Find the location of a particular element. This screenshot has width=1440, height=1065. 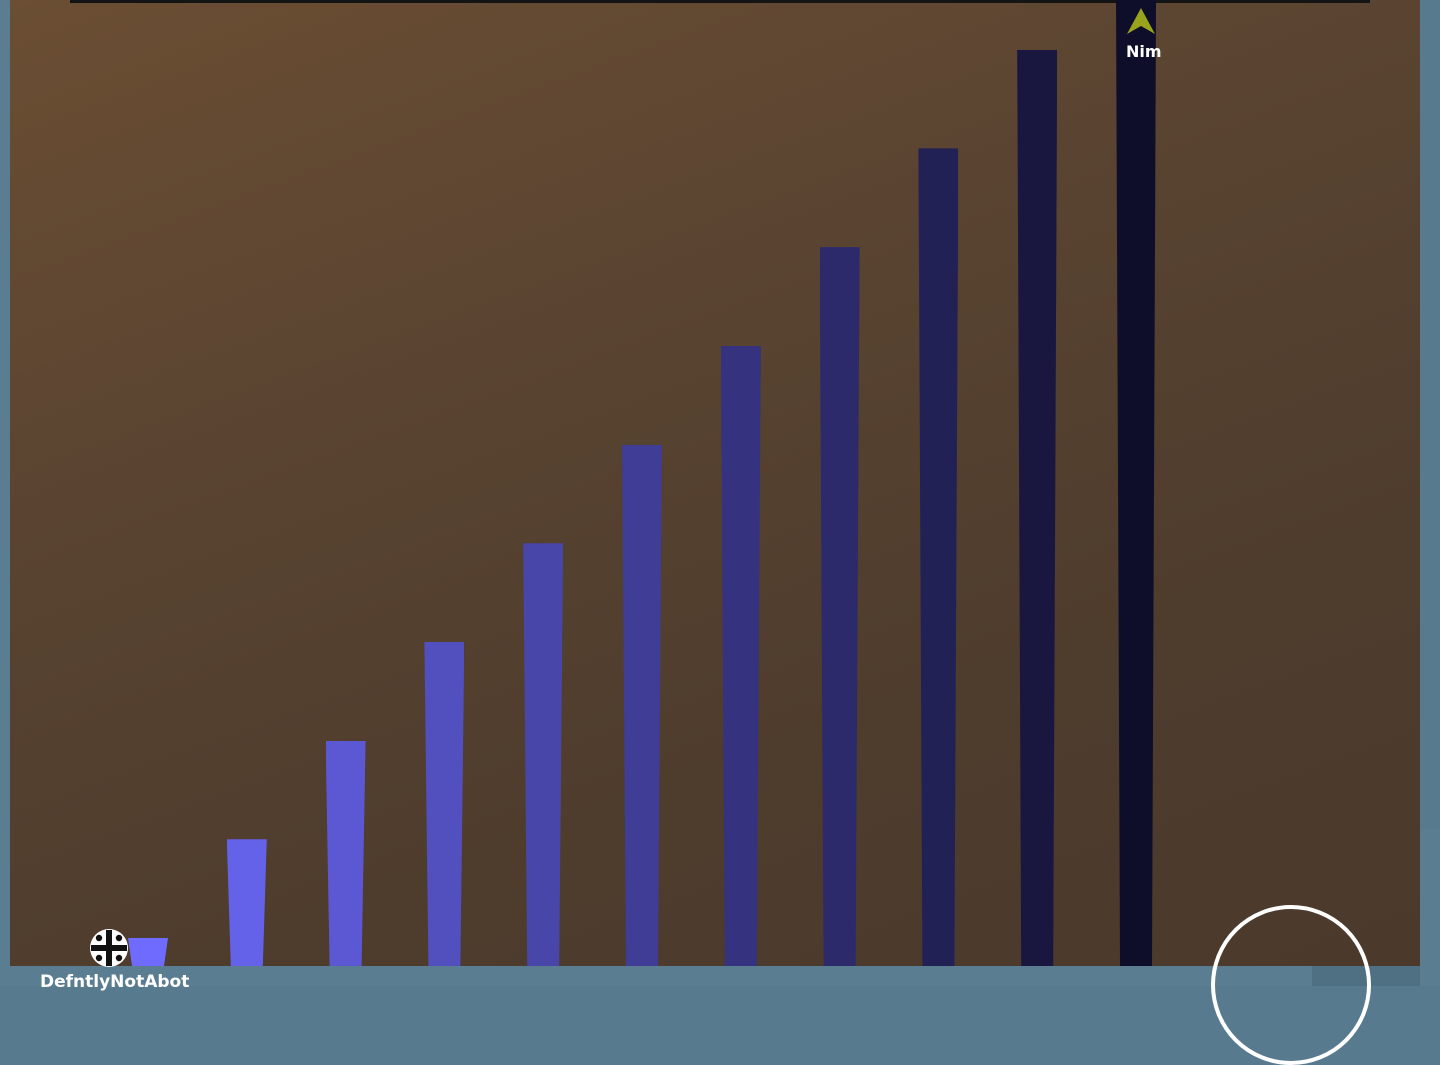

floor is located at coordinates (720, 976).